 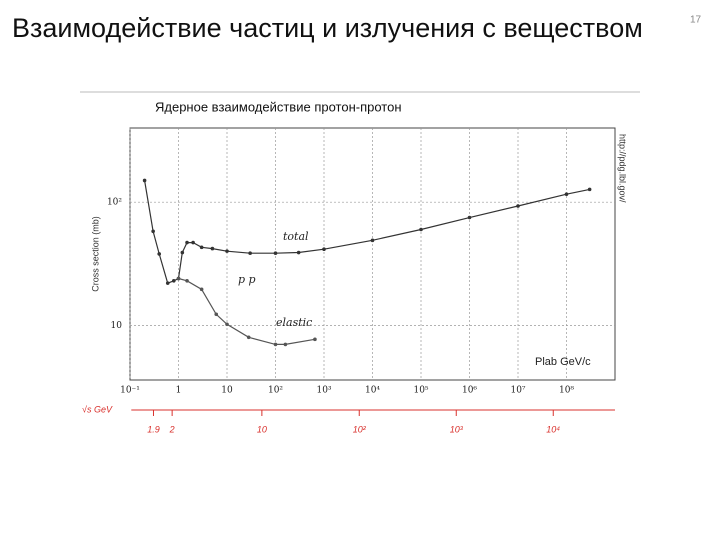 What do you see at coordinates (296, 236) in the screenshot?
I see `annotation: total` at bounding box center [296, 236].